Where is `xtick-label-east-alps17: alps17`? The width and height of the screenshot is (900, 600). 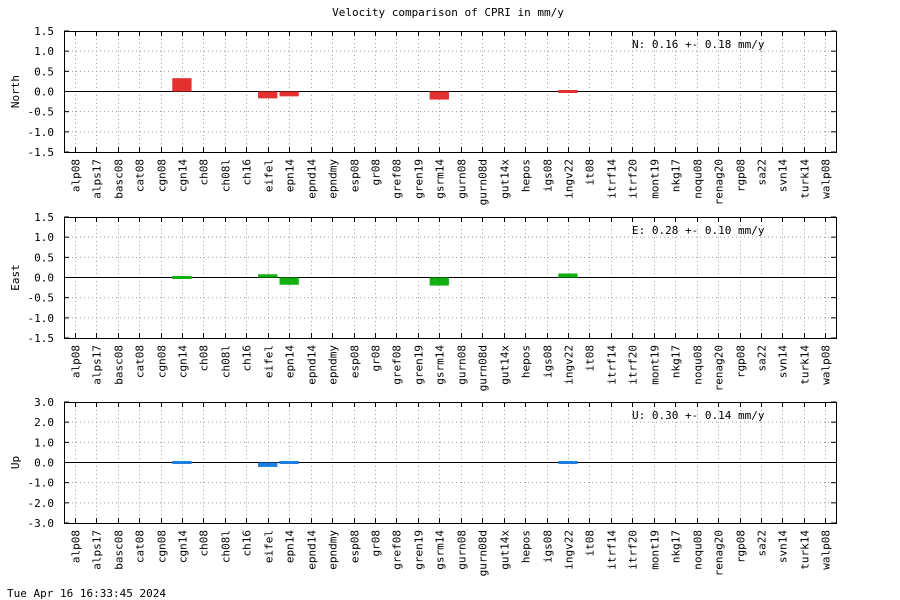
xtick-label-east-alps17: alps17 is located at coordinates (97, 365).